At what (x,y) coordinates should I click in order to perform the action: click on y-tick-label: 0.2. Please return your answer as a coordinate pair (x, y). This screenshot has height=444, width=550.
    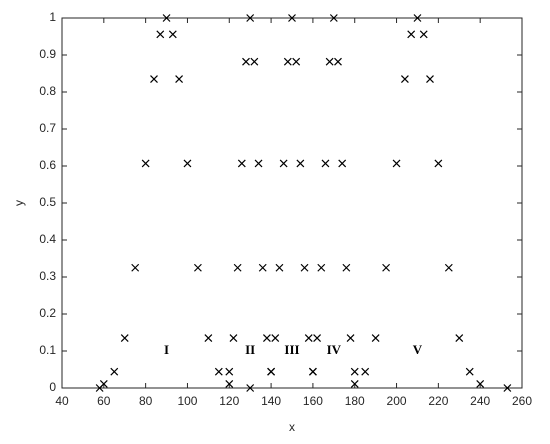
    Looking at the image, I should click on (47, 313).